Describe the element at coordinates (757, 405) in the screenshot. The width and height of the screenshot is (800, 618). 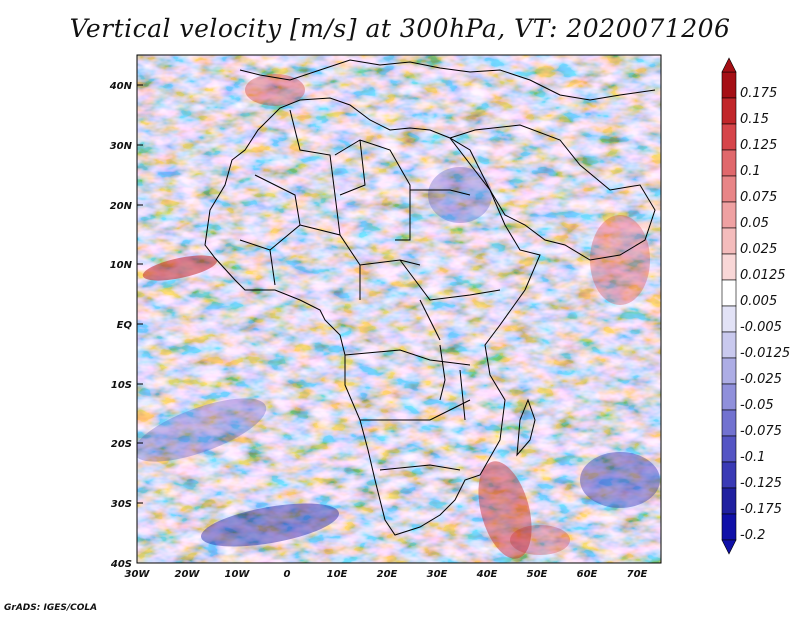
I see `colorbar-label: -0.05` at that location.